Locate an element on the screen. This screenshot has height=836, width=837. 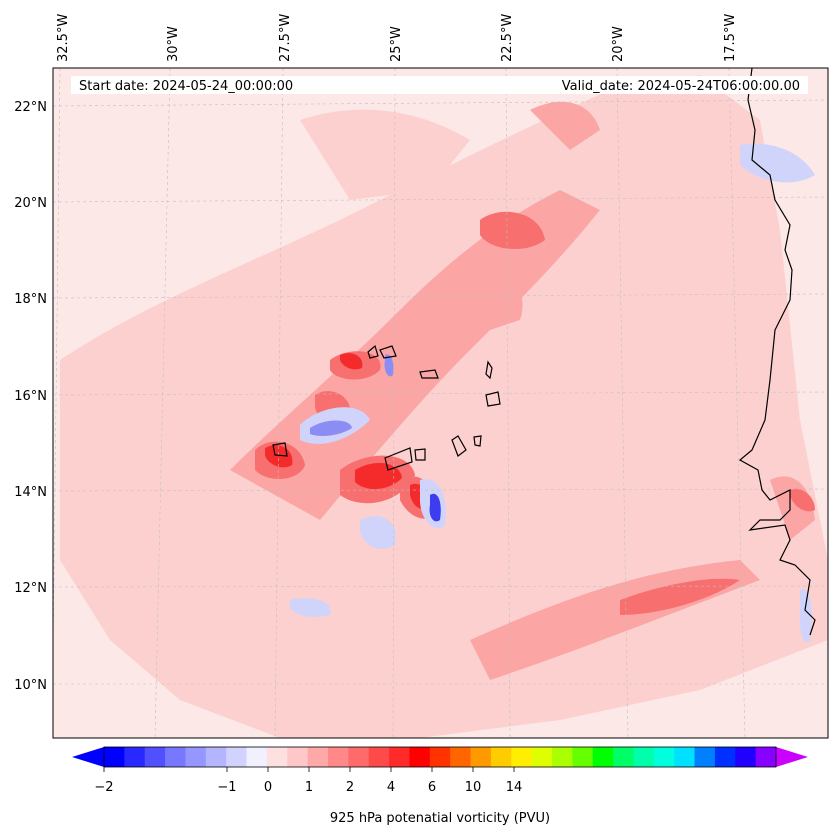
lon-label: 25°W is located at coordinates (396, 44).